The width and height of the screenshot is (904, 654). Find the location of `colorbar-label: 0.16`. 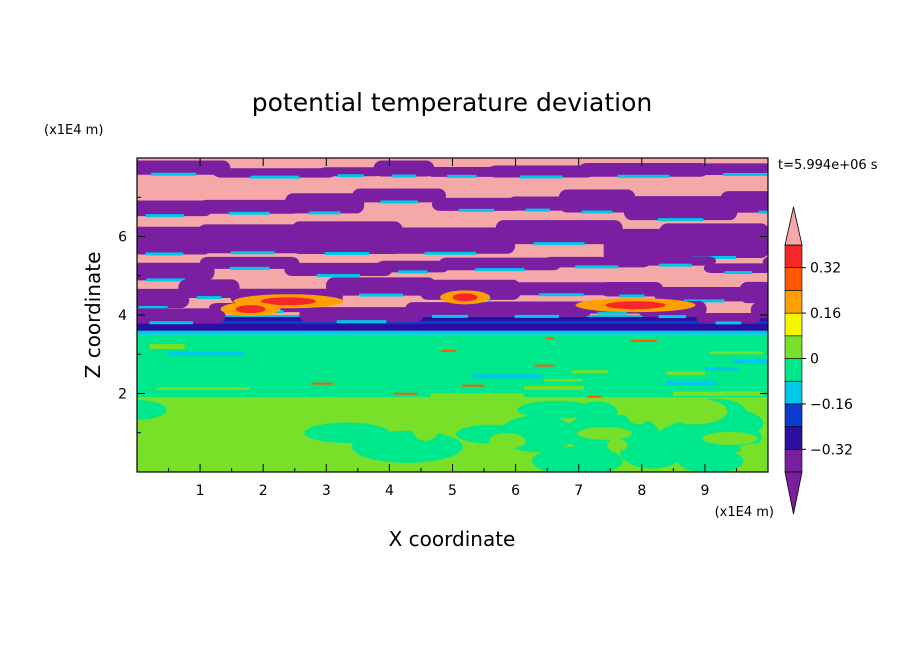

colorbar-label: 0.16 is located at coordinates (825, 314).